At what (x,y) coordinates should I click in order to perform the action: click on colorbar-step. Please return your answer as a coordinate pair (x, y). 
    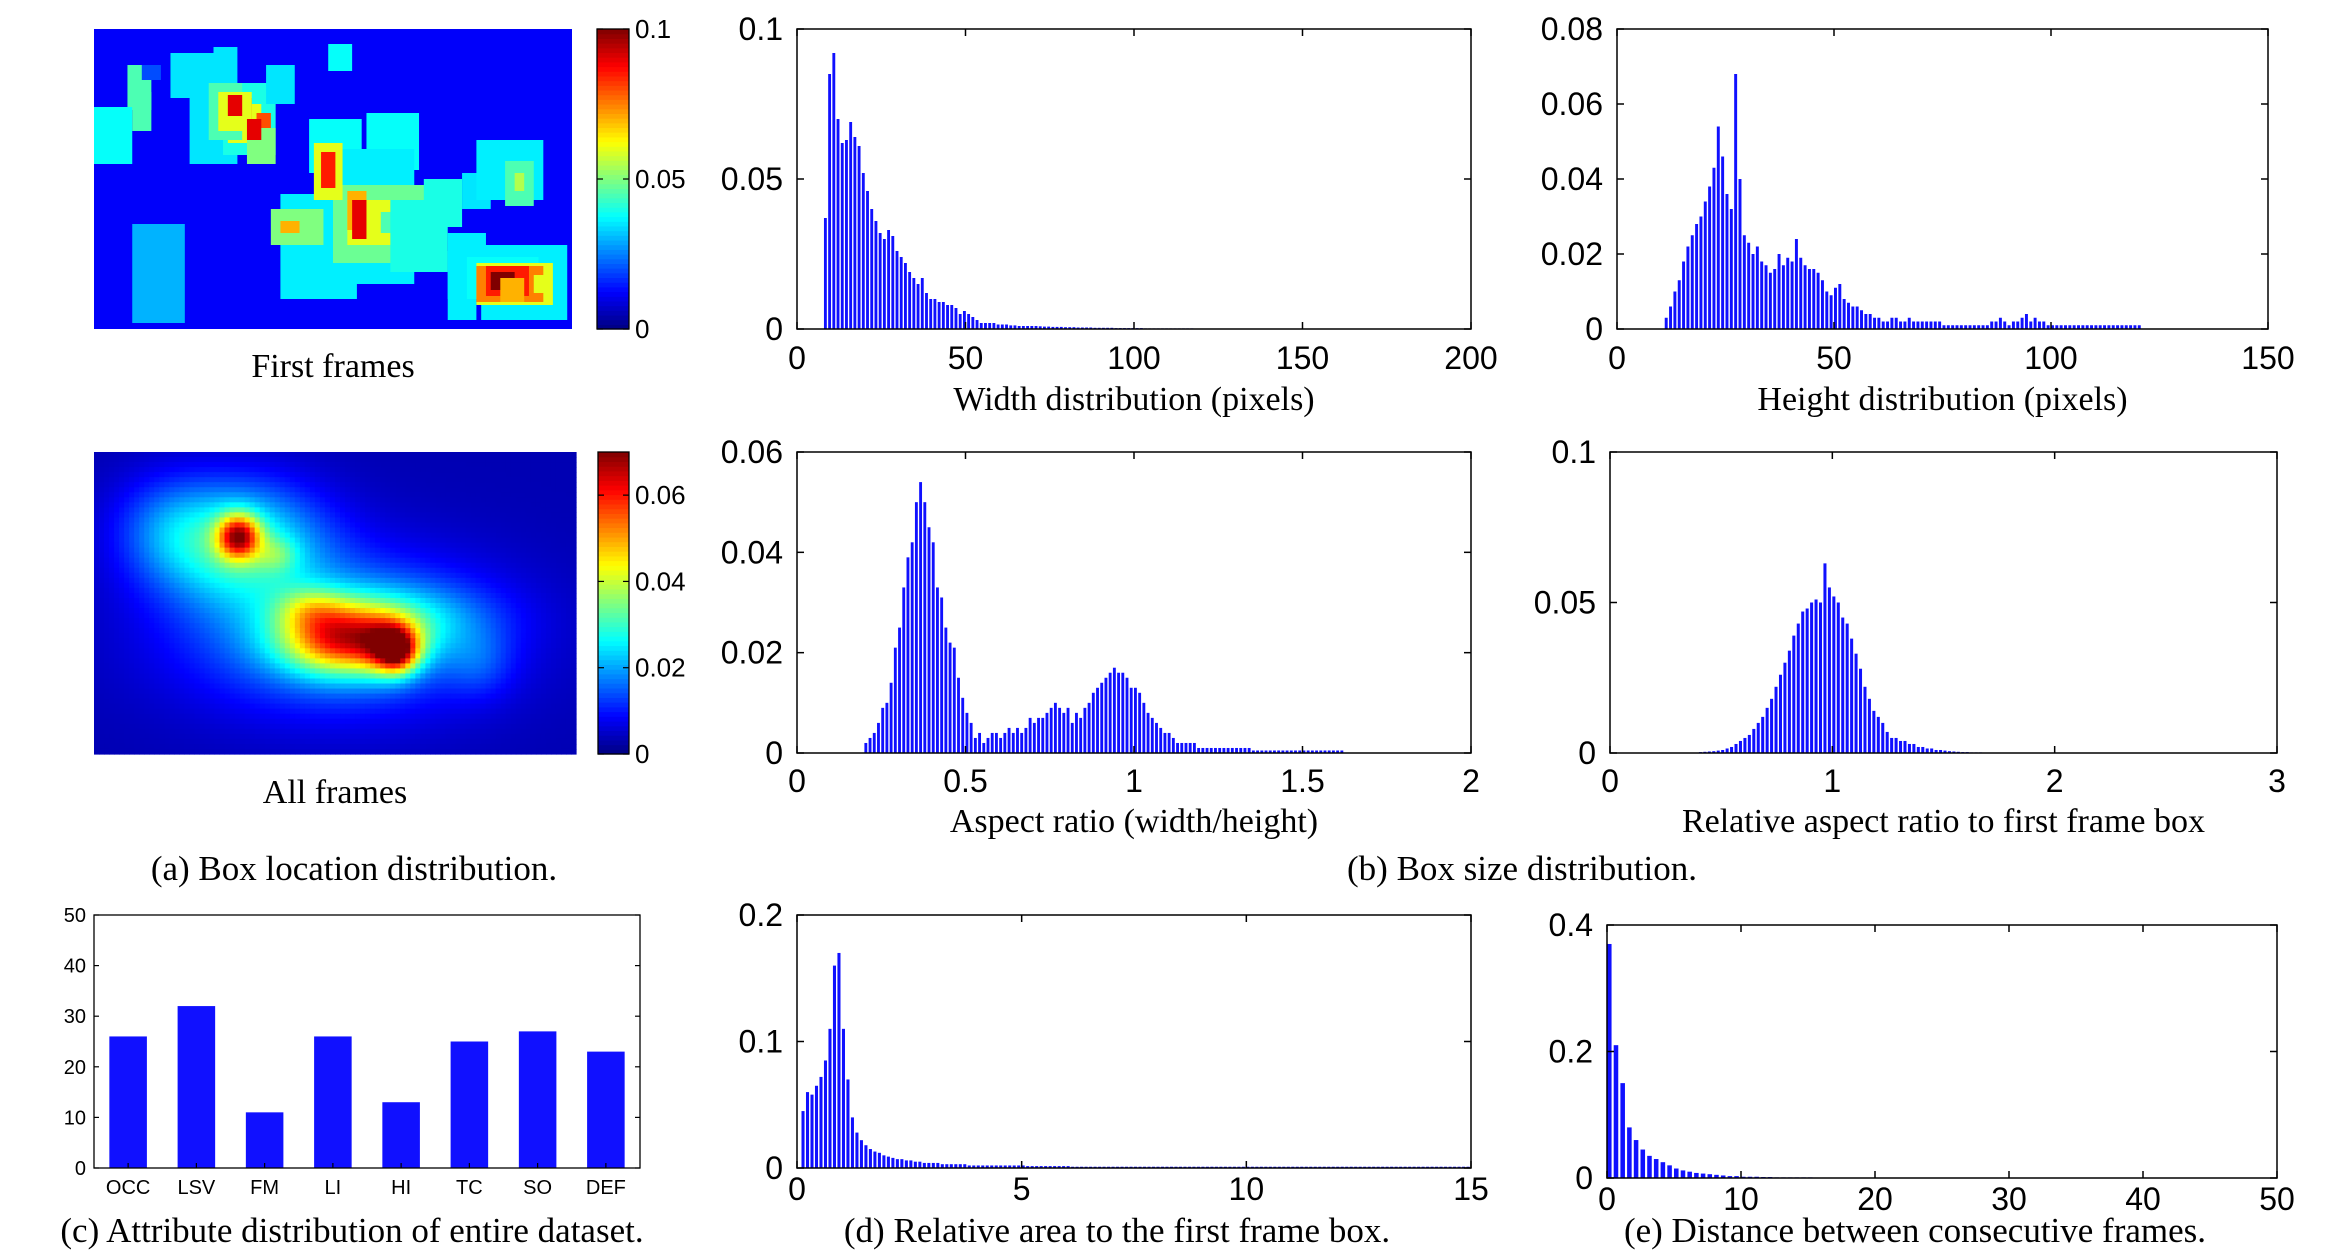
    Looking at the image, I should click on (613, 299).